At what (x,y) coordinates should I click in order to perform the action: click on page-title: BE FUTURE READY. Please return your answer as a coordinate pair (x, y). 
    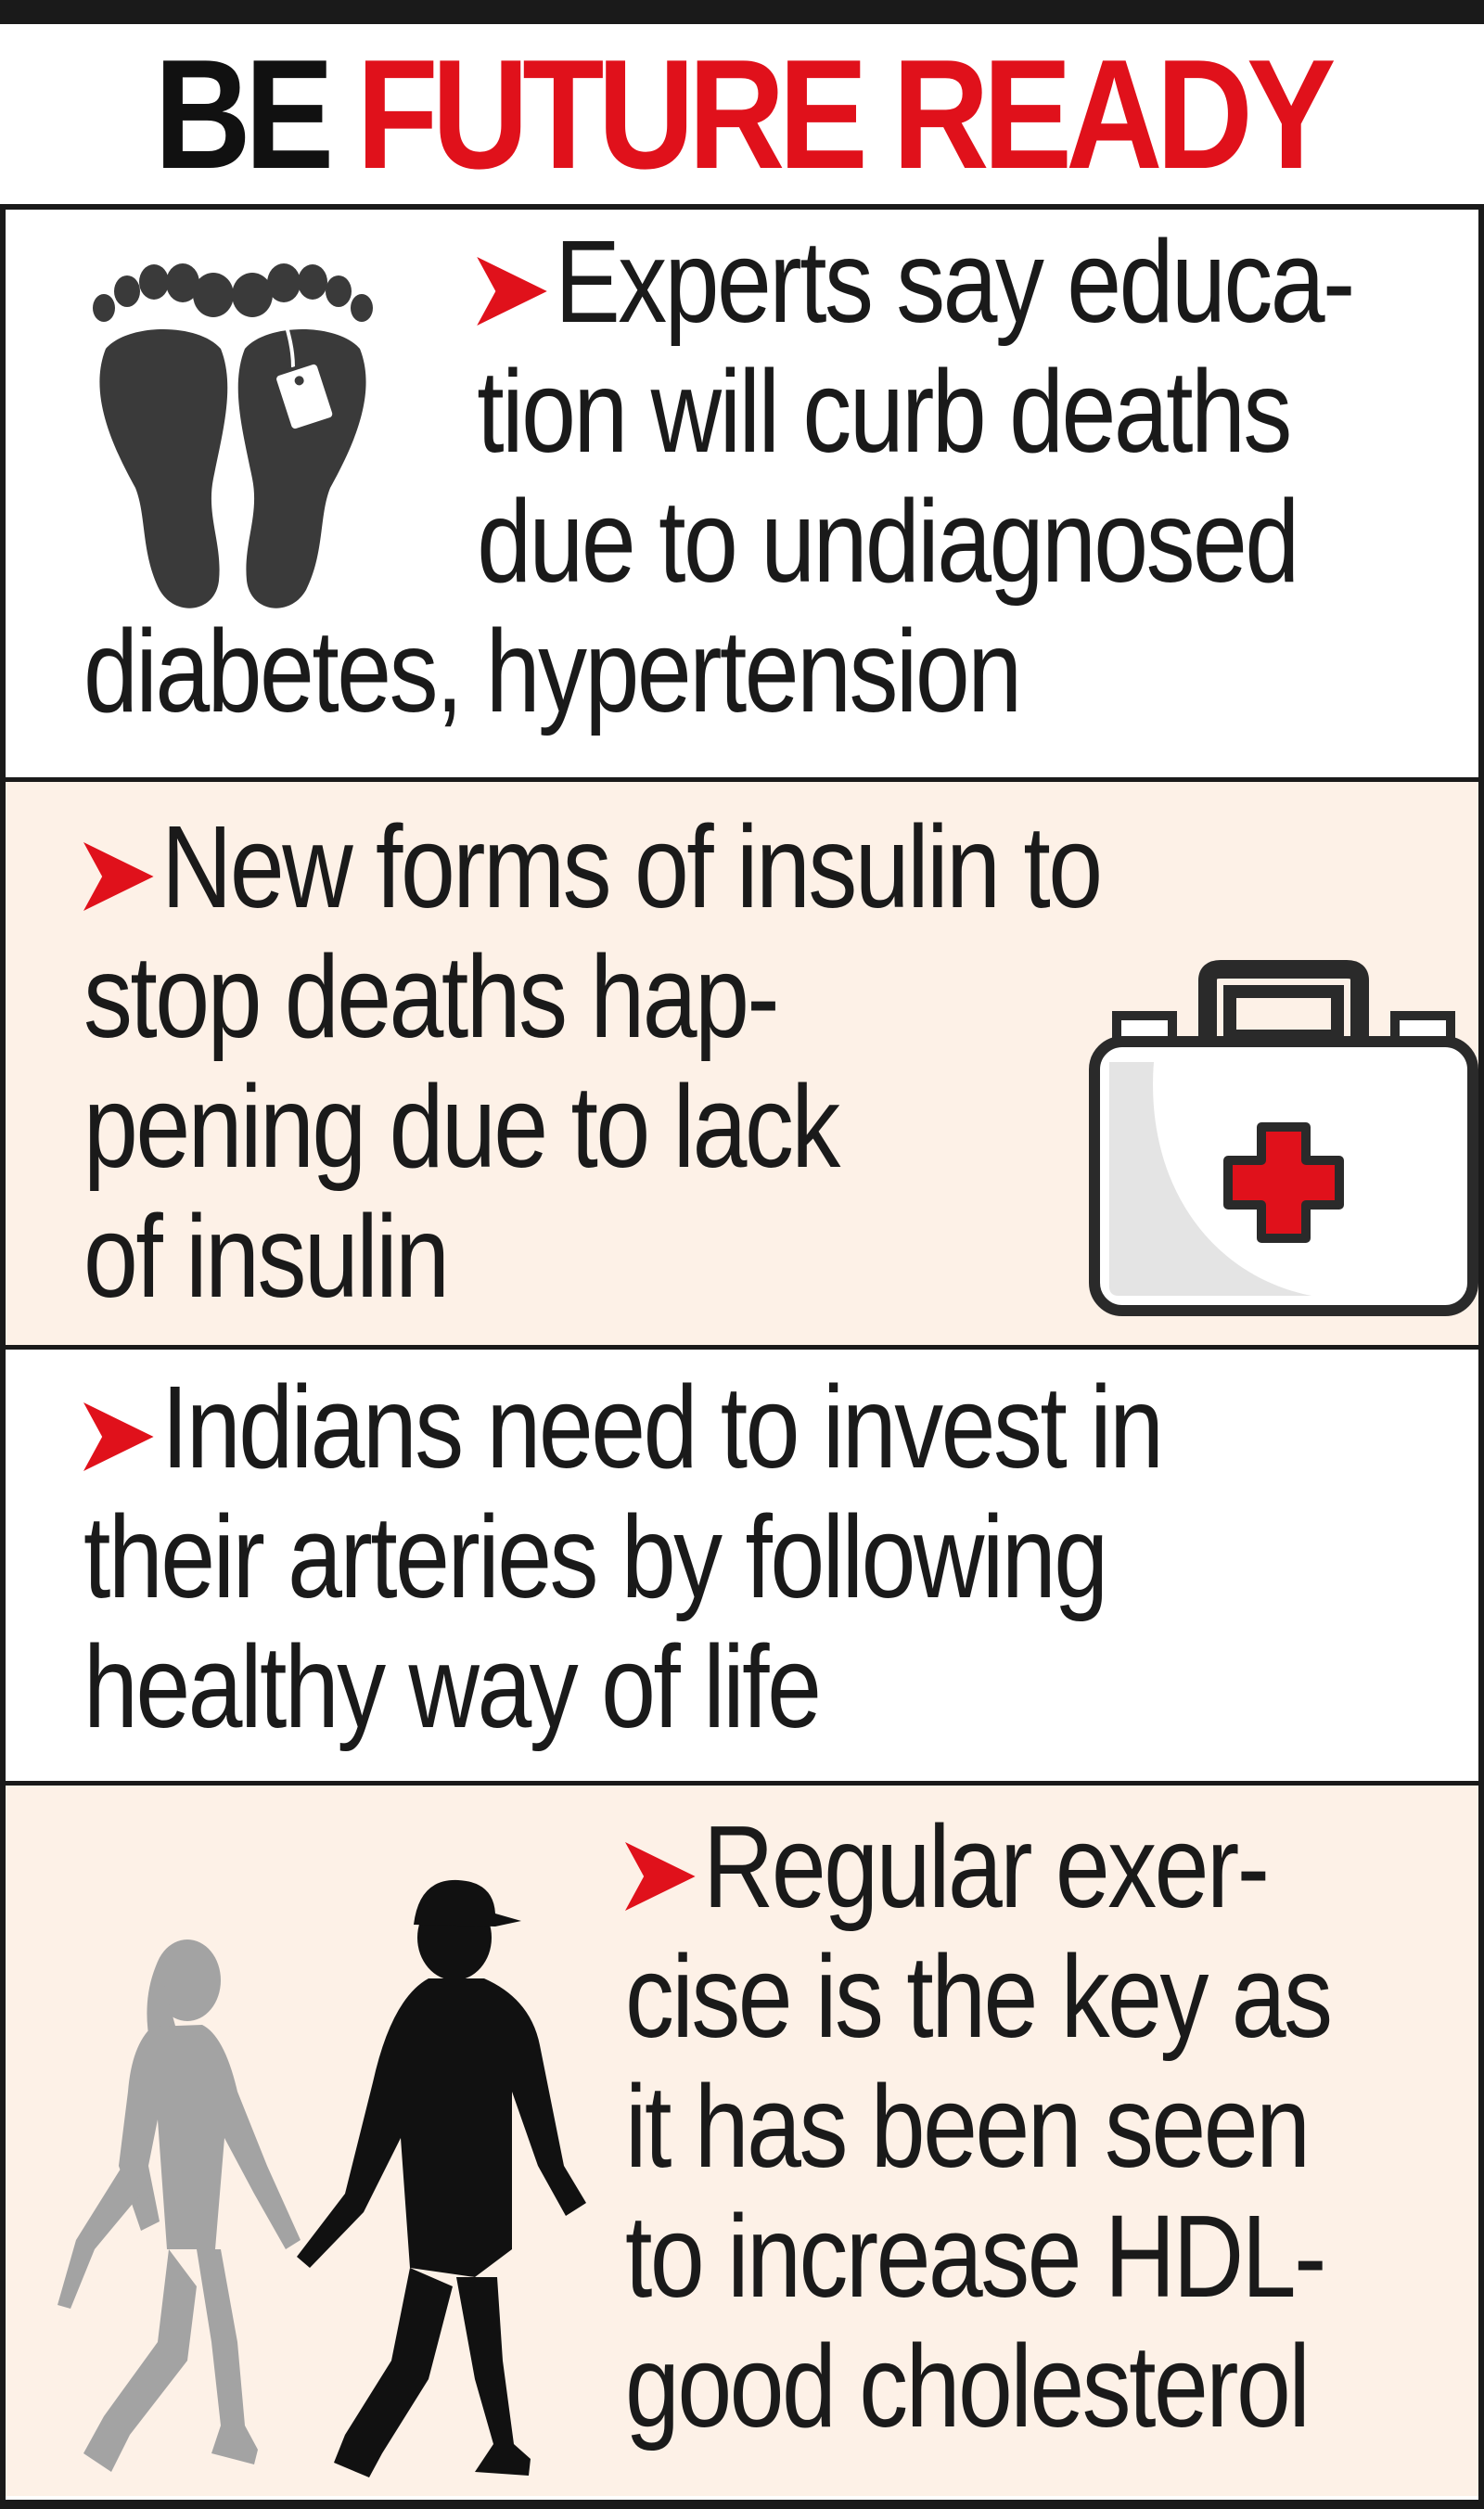
    Looking at the image, I should click on (742, 114).